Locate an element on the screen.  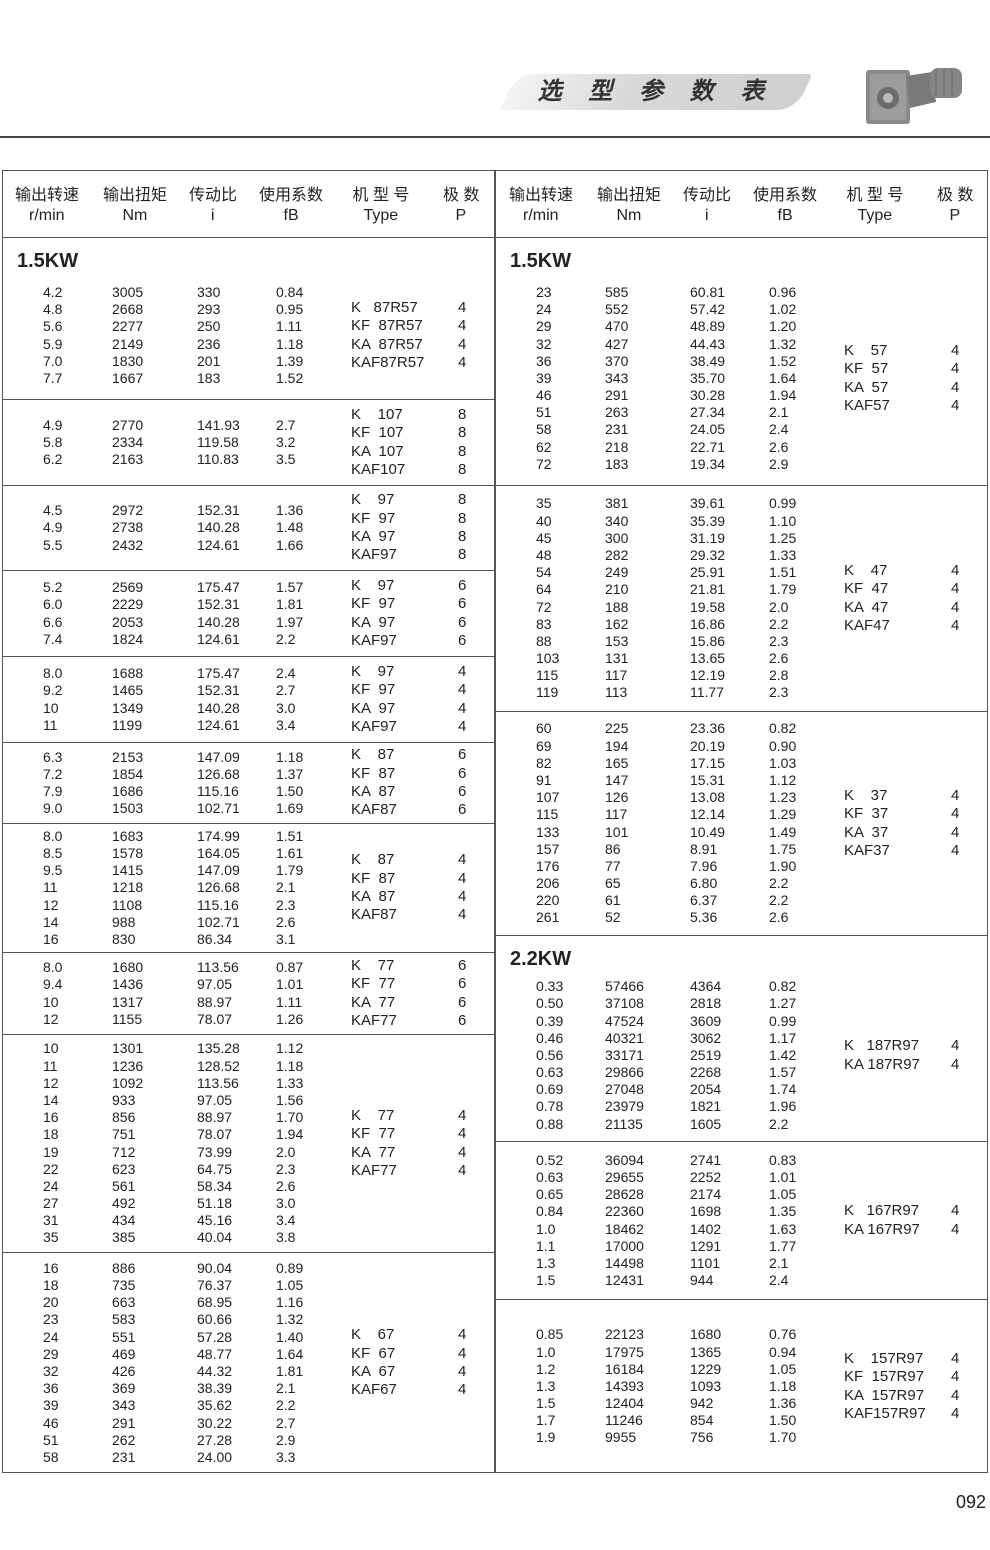
header-label-en: Nm is located at coordinates (135, 215).